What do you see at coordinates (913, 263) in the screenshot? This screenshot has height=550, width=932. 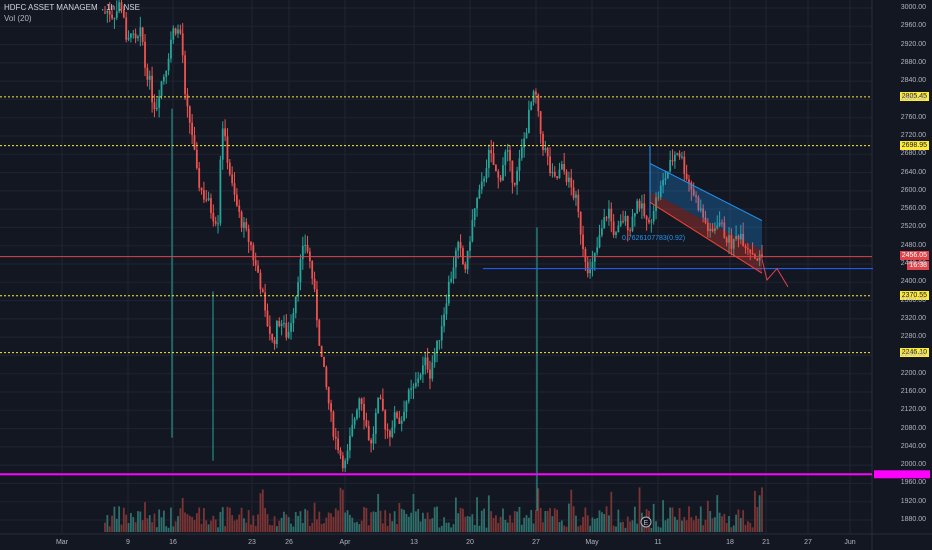 I see `y-tick-label: 2440.00` at bounding box center [913, 263].